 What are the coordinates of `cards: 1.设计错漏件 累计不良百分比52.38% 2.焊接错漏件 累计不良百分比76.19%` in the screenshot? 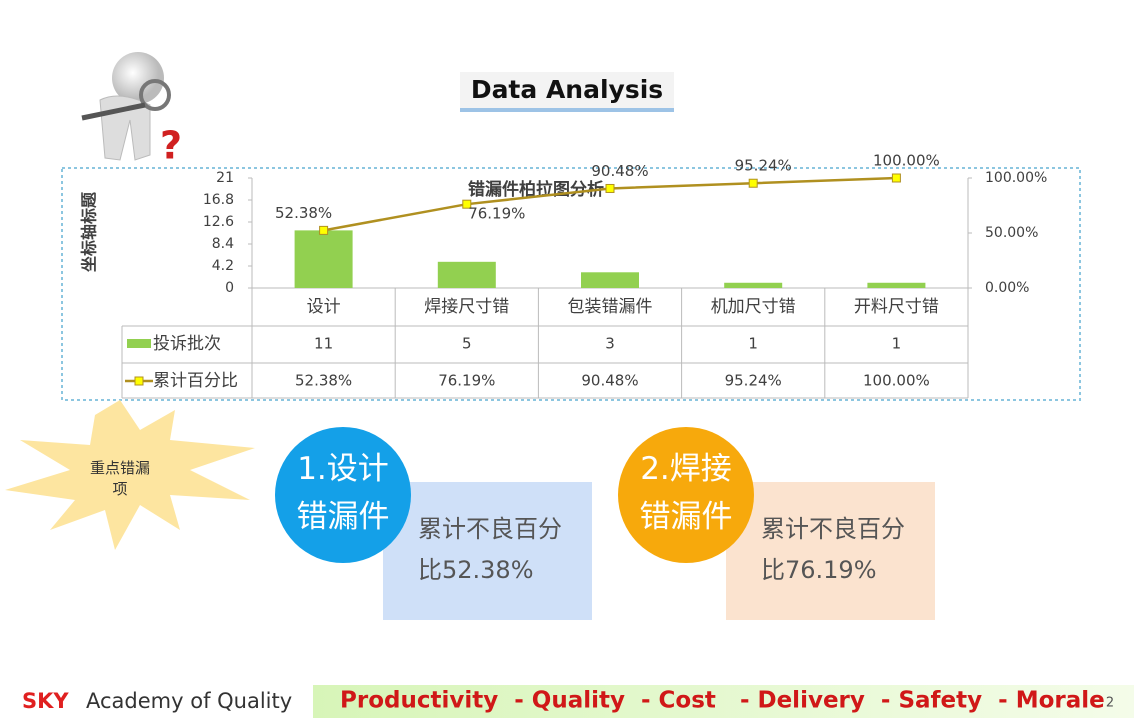 It's located at (601, 518).